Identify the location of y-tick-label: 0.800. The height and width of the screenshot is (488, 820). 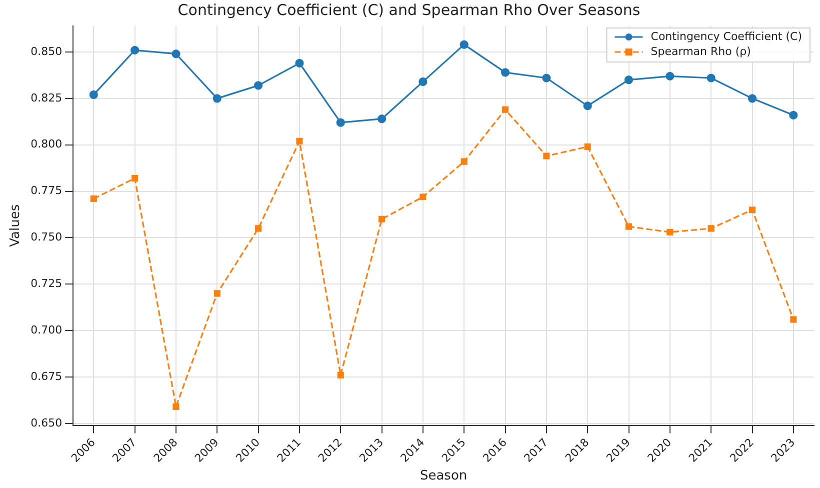
(46, 144).